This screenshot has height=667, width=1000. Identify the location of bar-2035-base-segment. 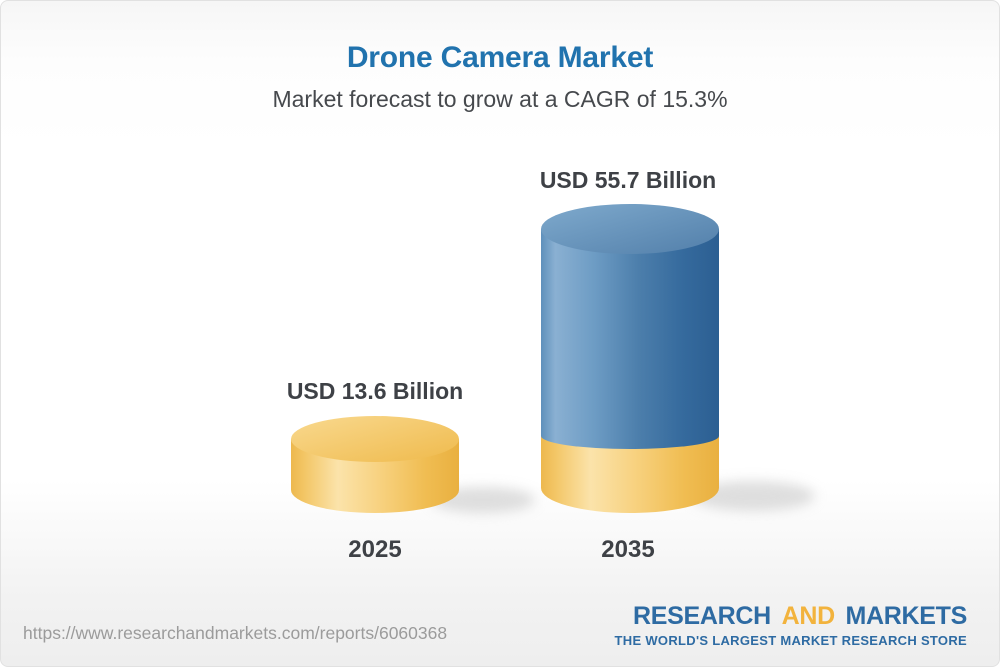
(630, 474).